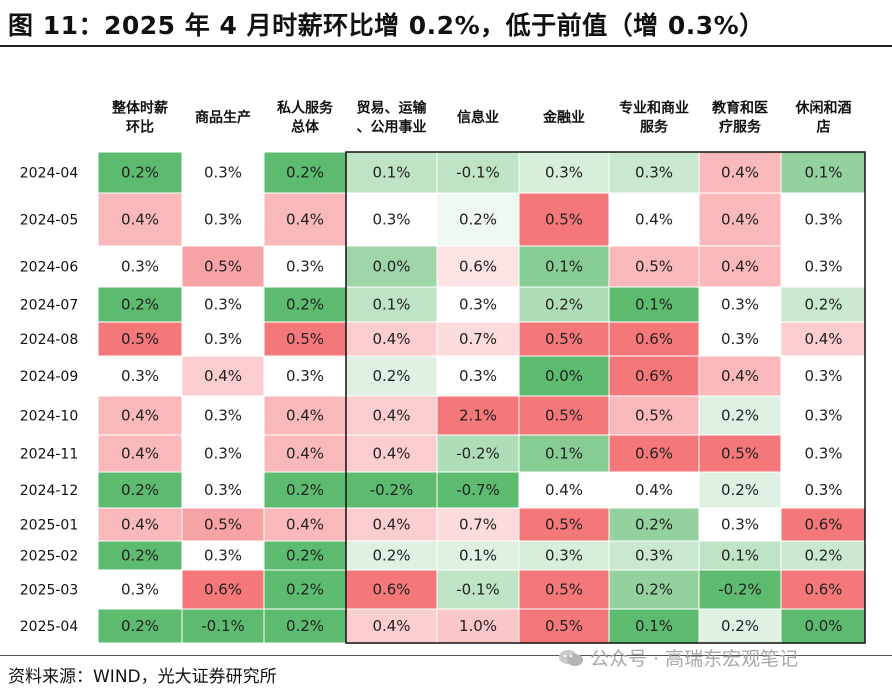 This screenshot has width=892, height=691. I want to click on cell-value: 1.0%, so click(478, 626).